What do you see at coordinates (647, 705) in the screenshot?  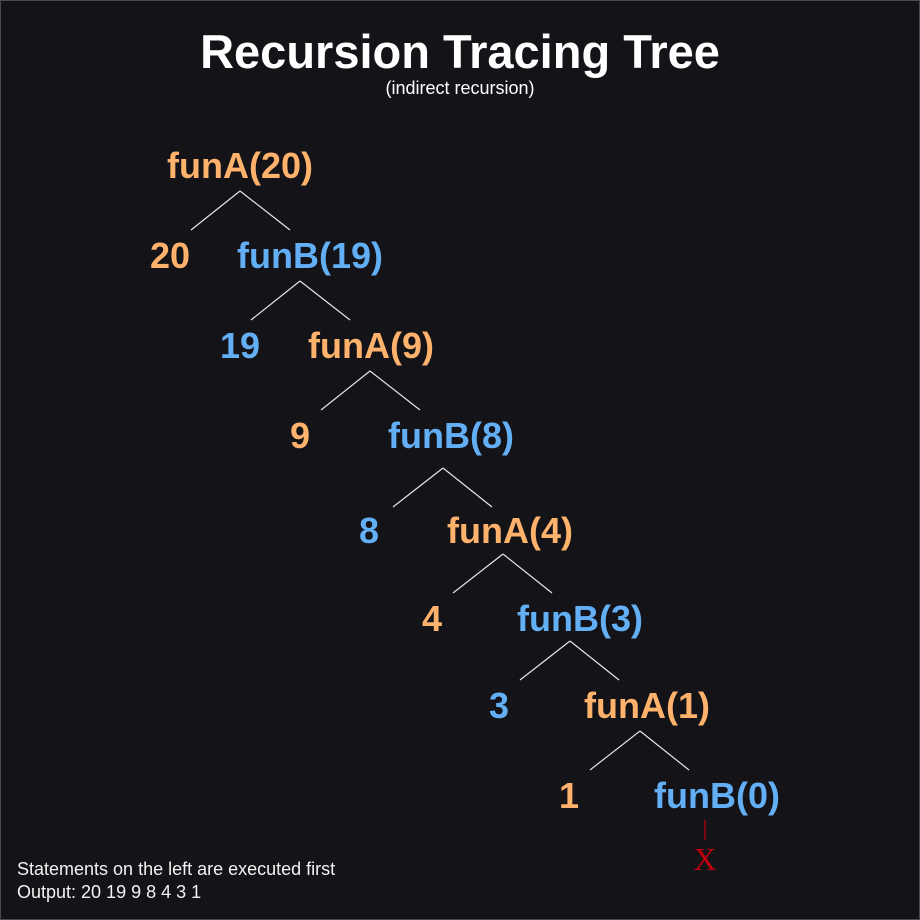 I see `call-node-6: funA(1)` at bounding box center [647, 705].